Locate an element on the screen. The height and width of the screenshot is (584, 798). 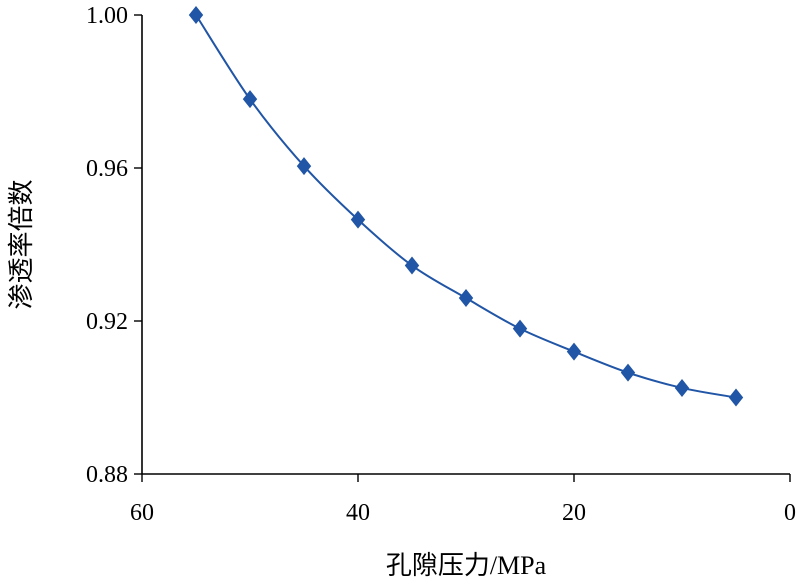
x-axis-title: 孔隙压力/MPa is located at coordinates (466, 565).